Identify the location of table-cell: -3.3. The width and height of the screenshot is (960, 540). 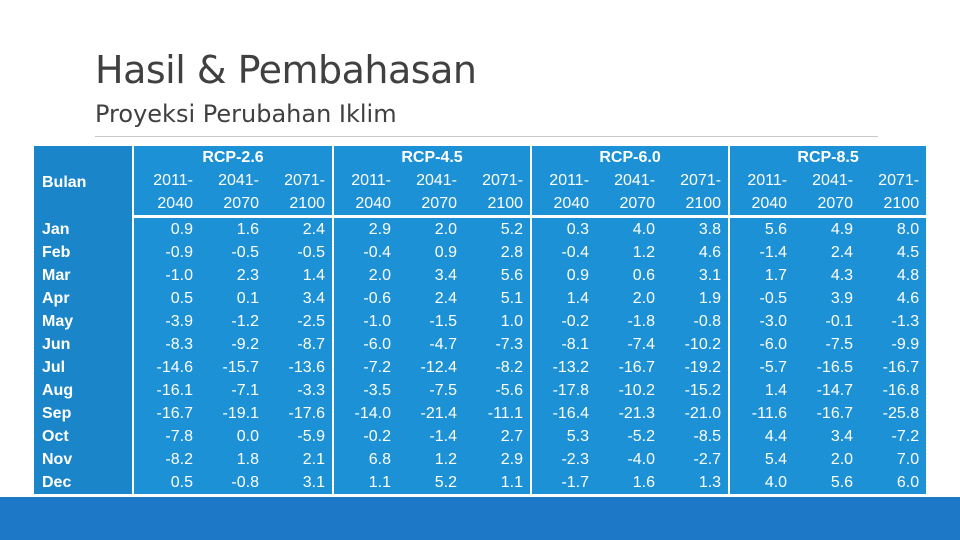
(299, 390).